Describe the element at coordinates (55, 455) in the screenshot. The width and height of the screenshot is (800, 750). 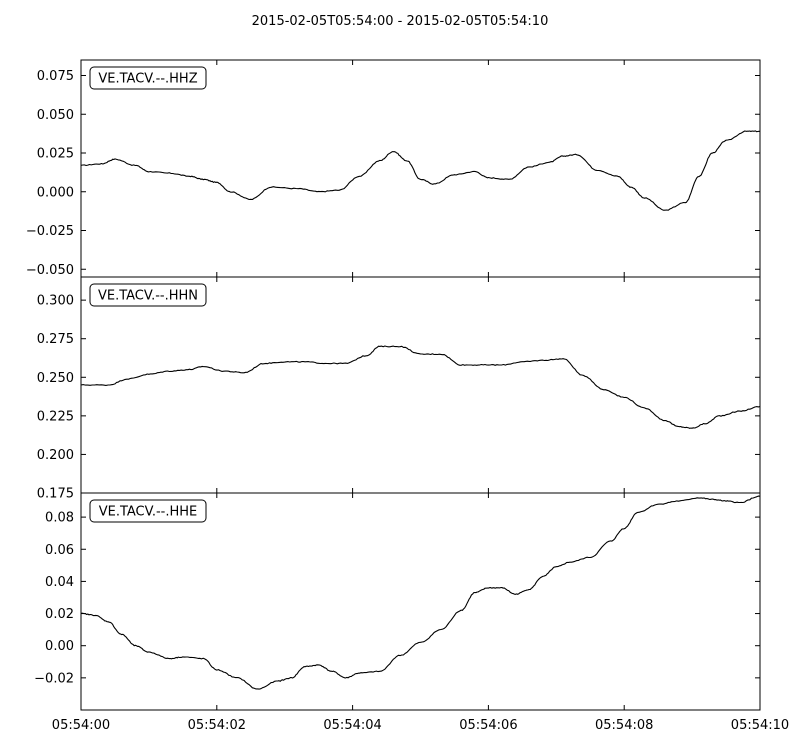
I see `y-tick-label: 0.200` at that location.